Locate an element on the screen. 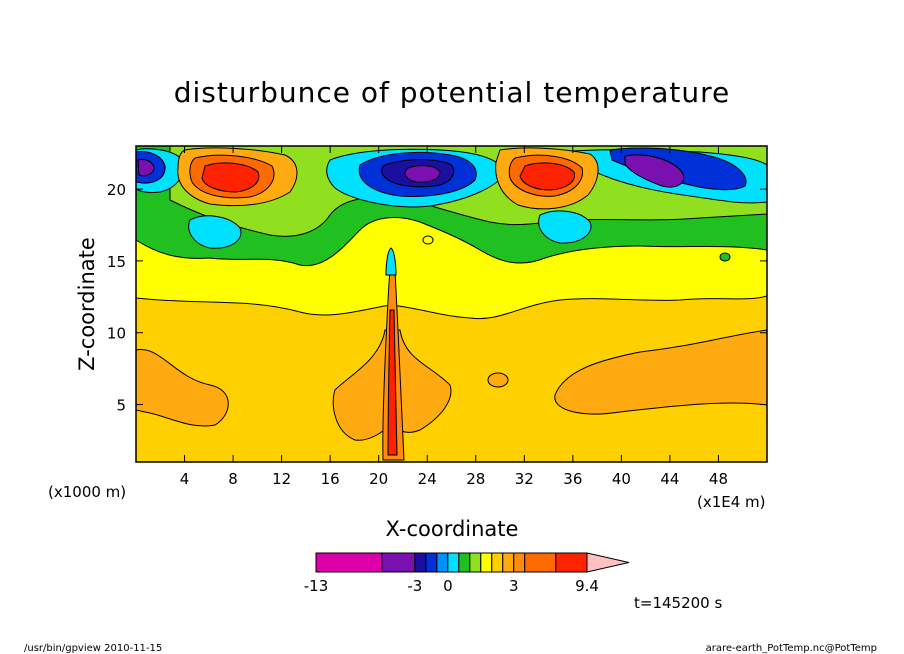 This screenshot has height=654, width=904. field-plume-top is located at coordinates (391, 261).